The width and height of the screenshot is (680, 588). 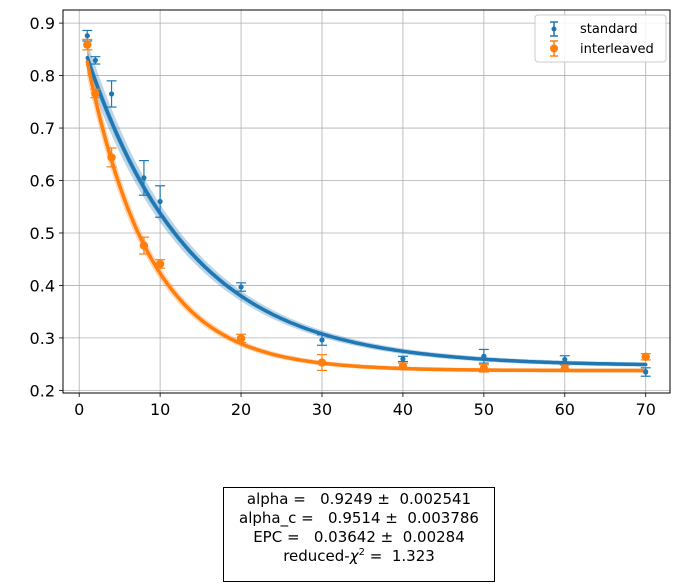 What do you see at coordinates (399, 556) in the screenshot?
I see `chi2-value: = 1.323` at bounding box center [399, 556].